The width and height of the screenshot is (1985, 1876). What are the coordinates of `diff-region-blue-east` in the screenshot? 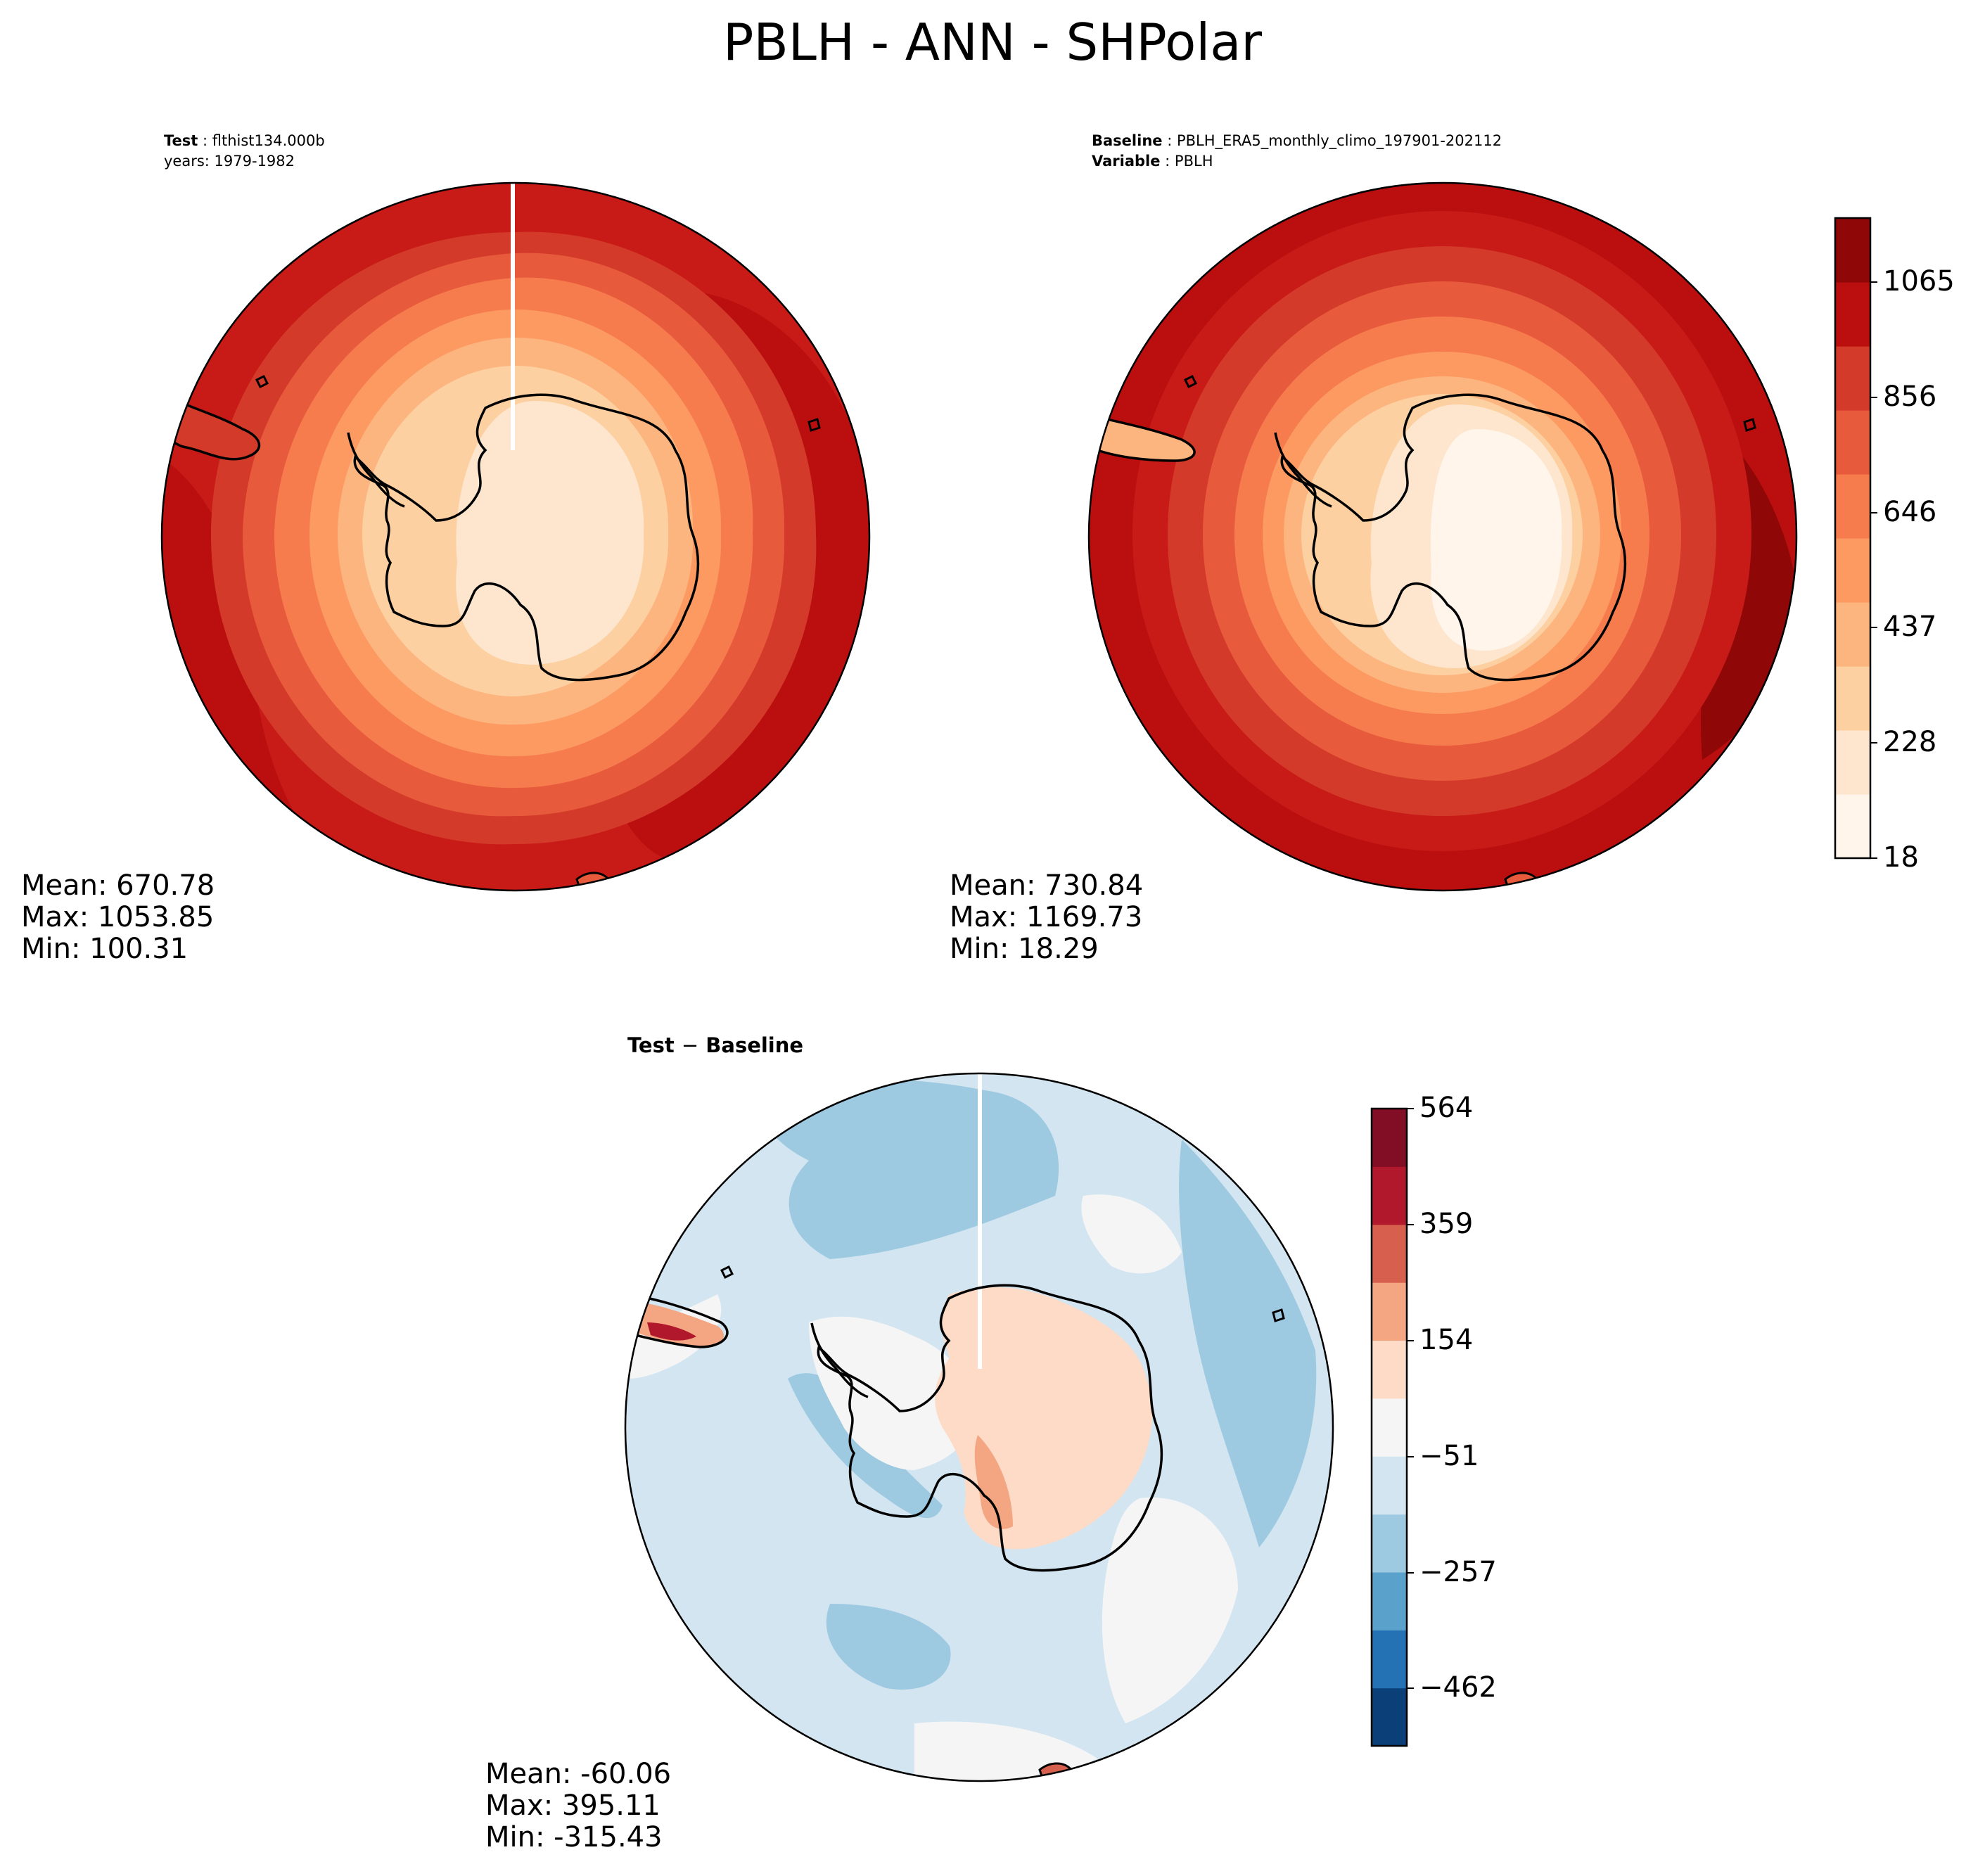 It's located at (1248, 1344).